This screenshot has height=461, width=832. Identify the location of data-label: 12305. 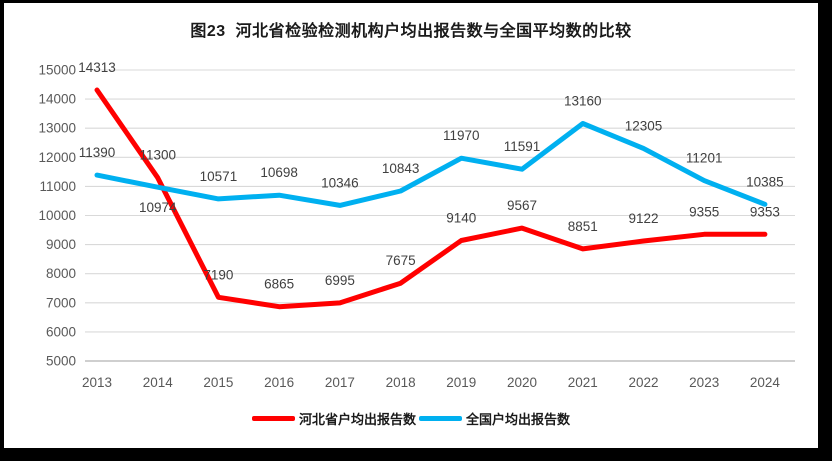
(644, 125).